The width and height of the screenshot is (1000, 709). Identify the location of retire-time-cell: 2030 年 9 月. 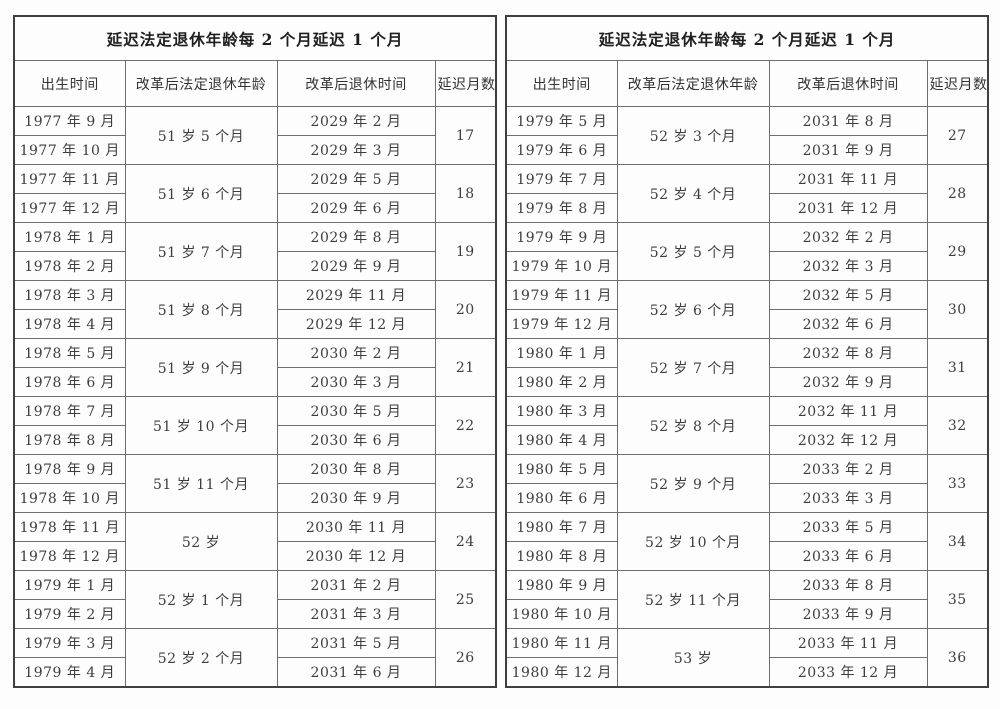
(356, 498).